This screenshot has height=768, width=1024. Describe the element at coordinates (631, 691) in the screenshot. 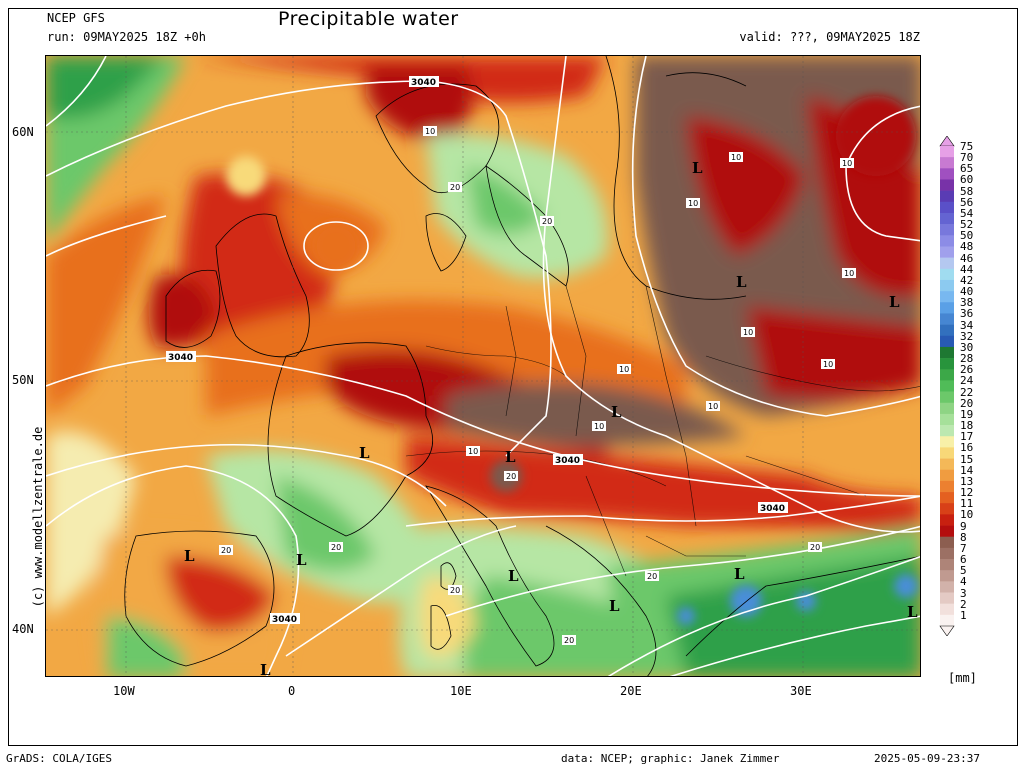

I see `lon-label-20e: 20E` at that location.